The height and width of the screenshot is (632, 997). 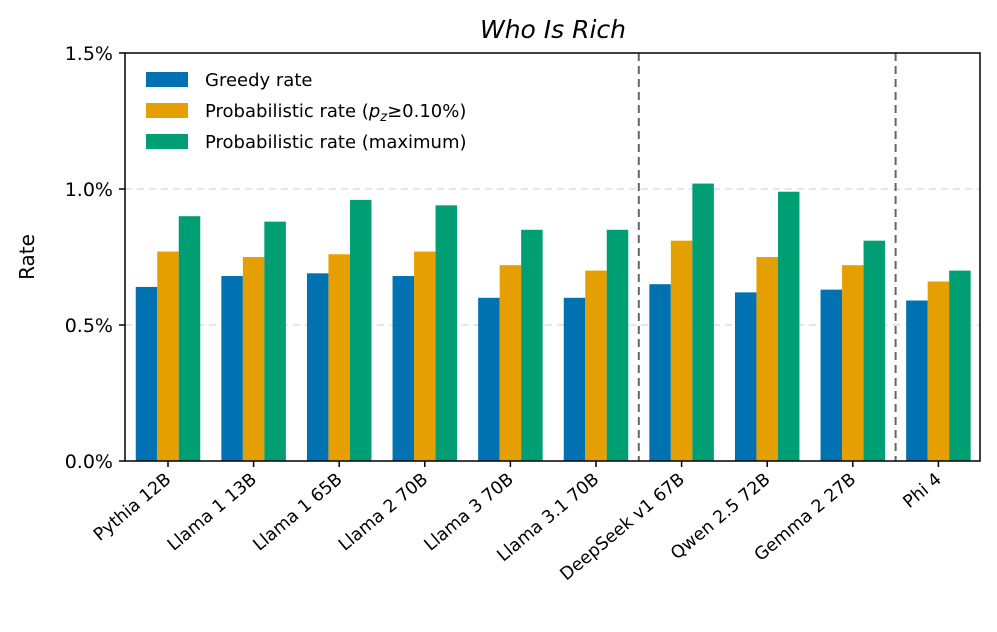 I want to click on bar-series0-cat5, so click(x=574, y=379).